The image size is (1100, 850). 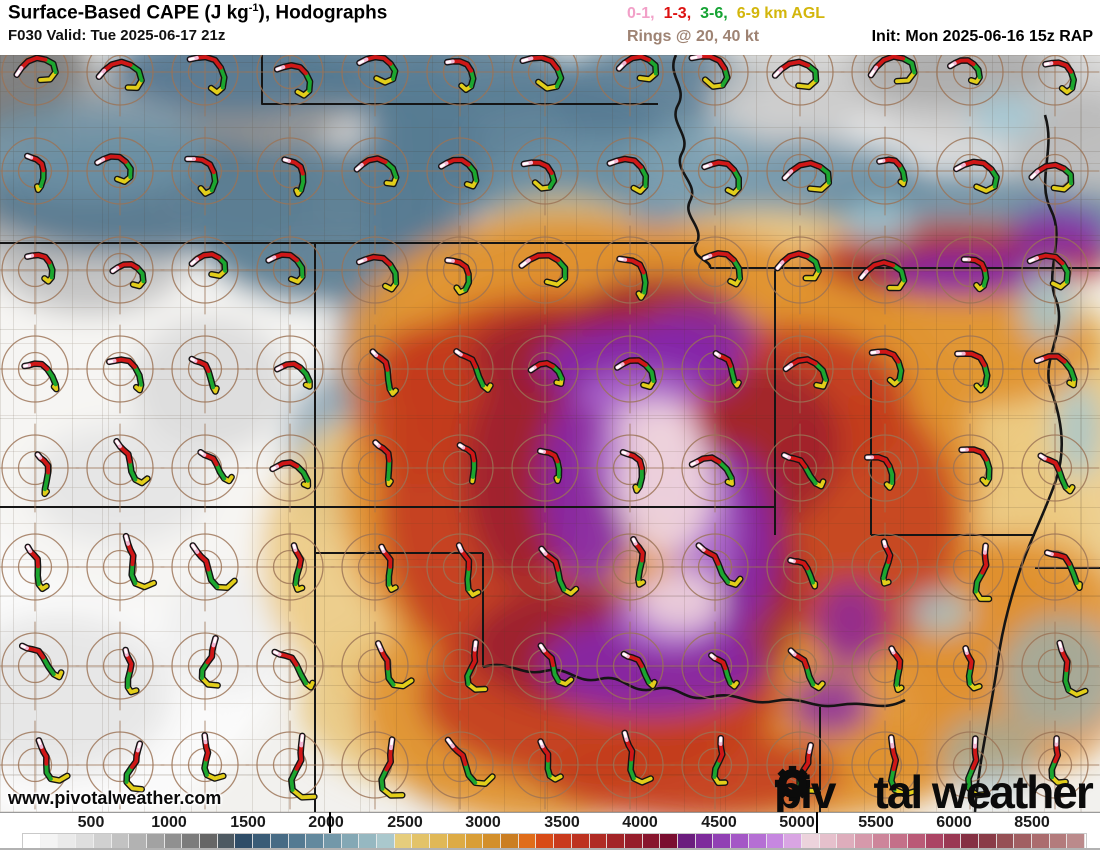 What do you see at coordinates (117, 35) in the screenshot?
I see `valid-time-label: F030 Valid: Tue 2025-06-17 21z` at bounding box center [117, 35].